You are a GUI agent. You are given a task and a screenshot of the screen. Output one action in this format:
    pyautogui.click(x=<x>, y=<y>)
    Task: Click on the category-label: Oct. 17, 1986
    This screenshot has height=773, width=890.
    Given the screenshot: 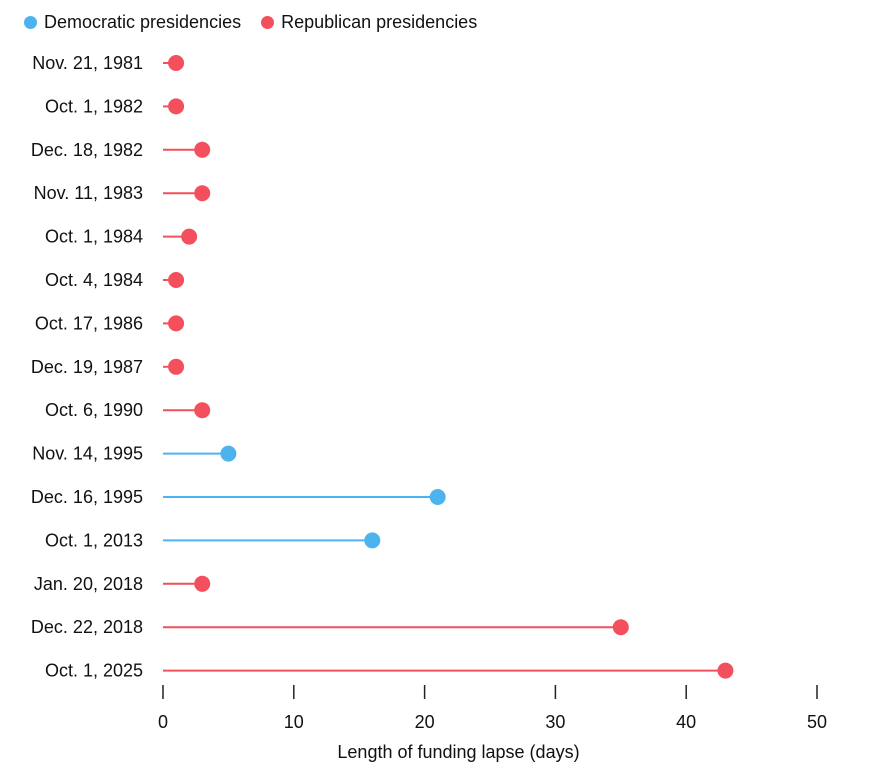 What is the action you would take?
    pyautogui.click(x=89, y=323)
    